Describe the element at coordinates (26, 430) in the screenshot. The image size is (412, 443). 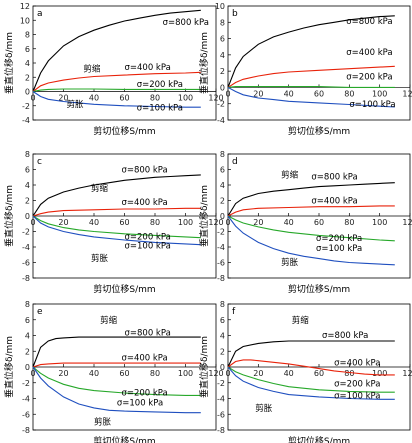
I see `y-tick-label: -8` at that location.